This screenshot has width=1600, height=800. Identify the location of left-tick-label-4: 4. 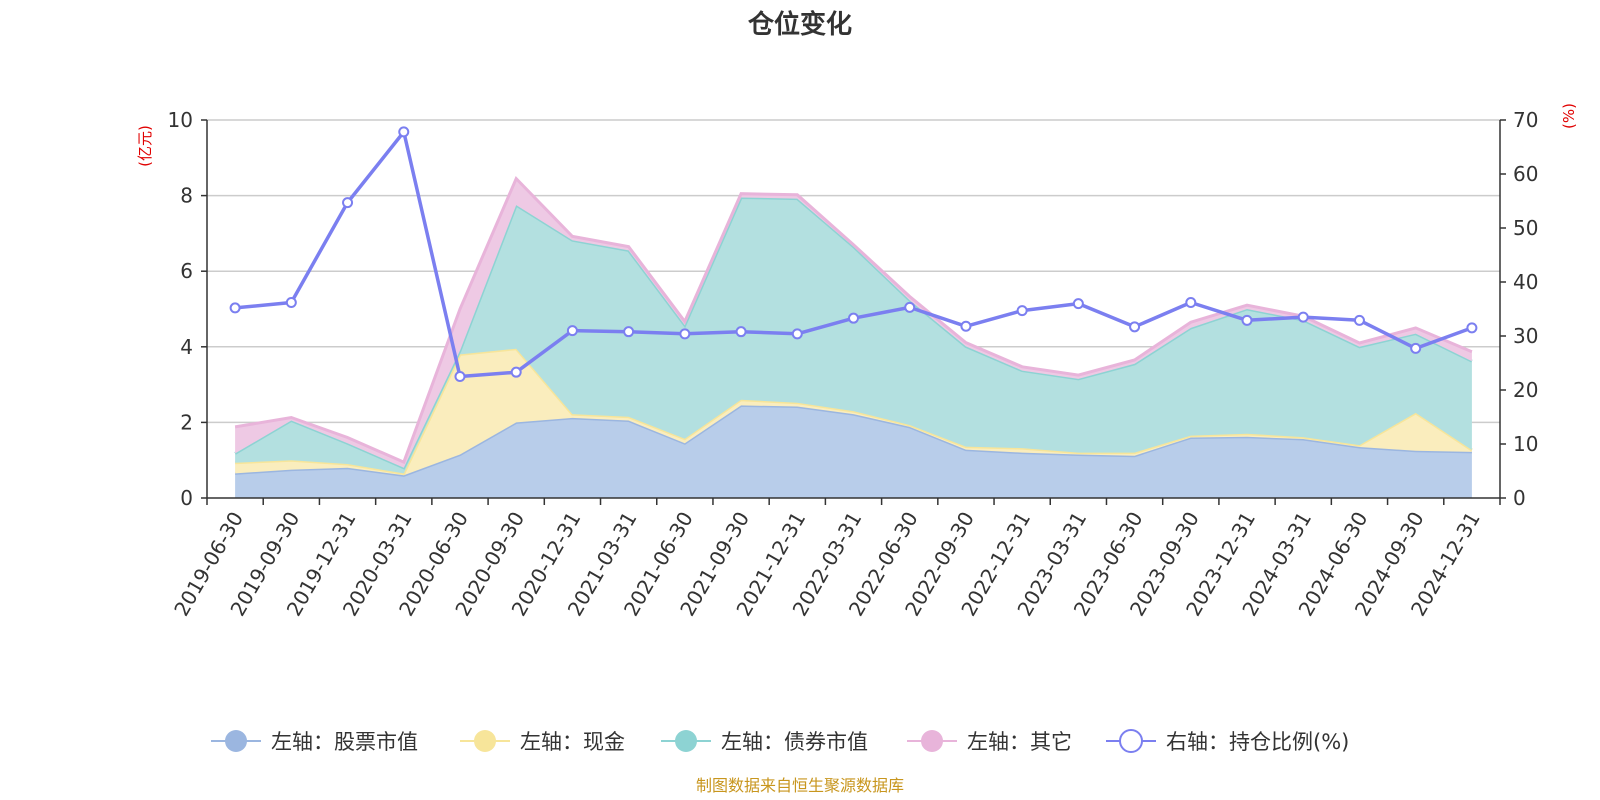
(186, 347).